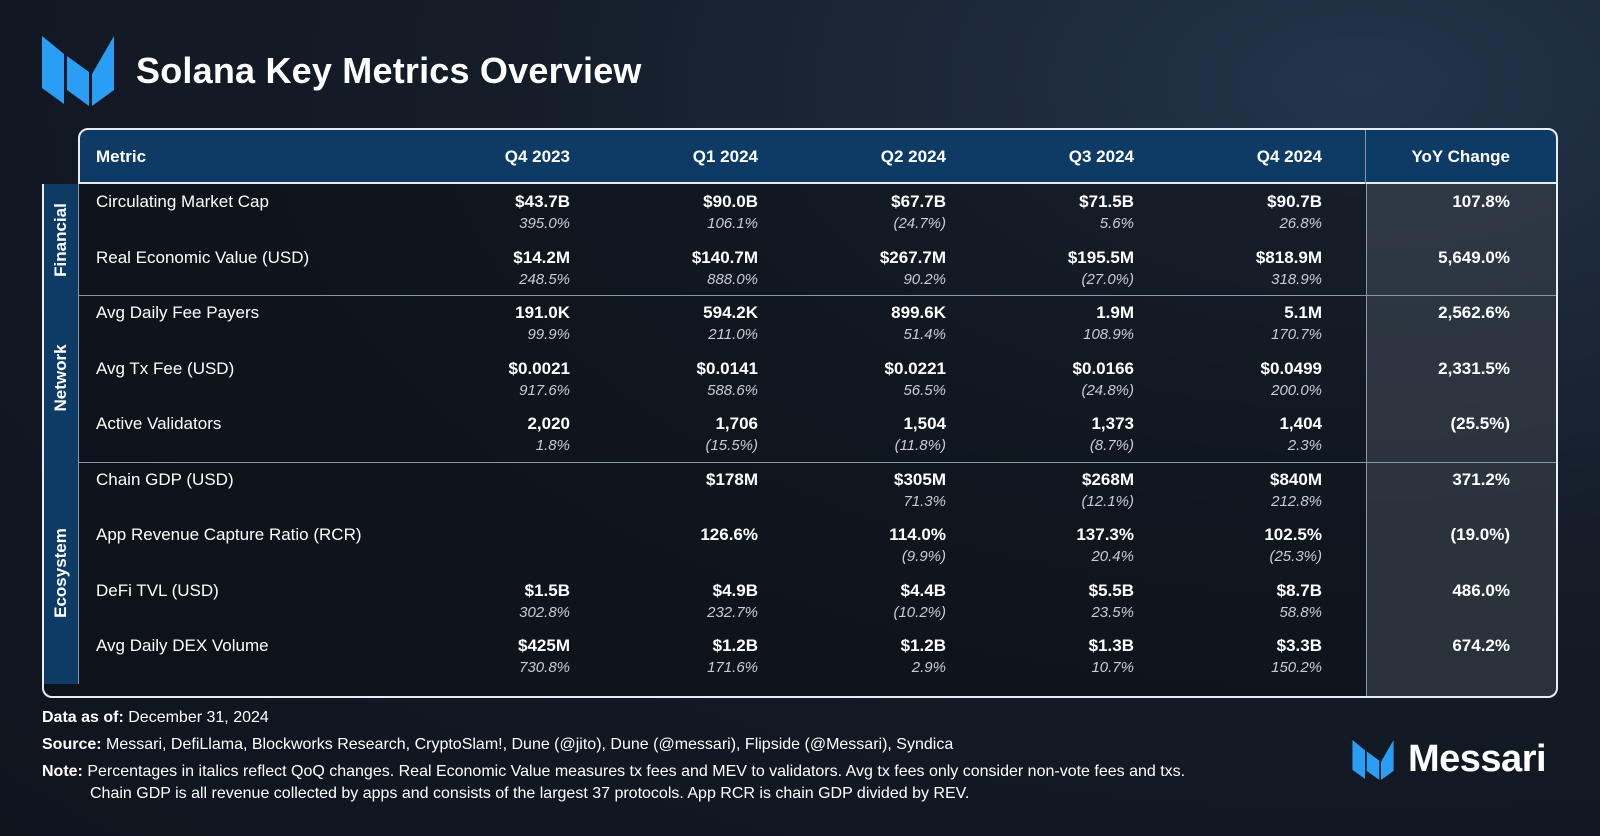 This screenshot has height=836, width=1600. Describe the element at coordinates (1291, 368) in the screenshot. I see `cell-value: $0.0499` at that location.